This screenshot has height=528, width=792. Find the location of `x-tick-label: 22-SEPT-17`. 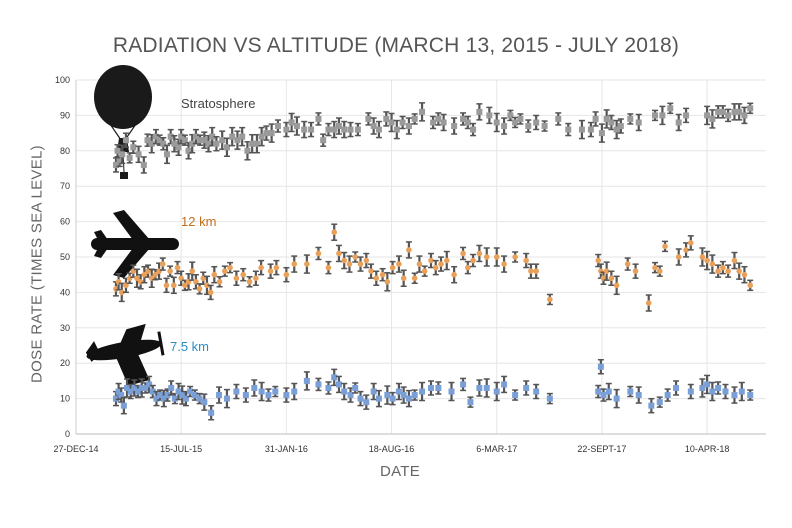

x-tick-label: 22-SEPT-17 is located at coordinates (601, 449).